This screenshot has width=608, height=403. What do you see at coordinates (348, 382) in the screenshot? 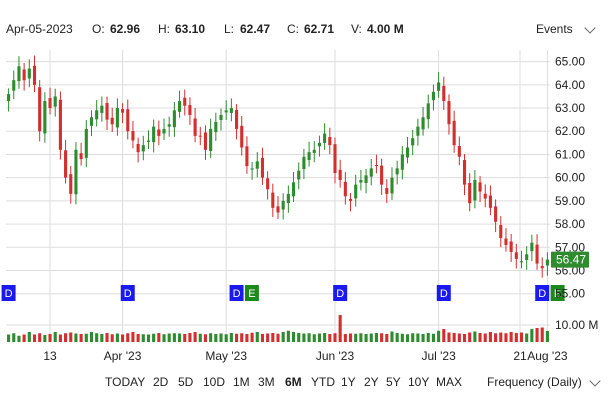
I see `range-1y: 1Y` at bounding box center [348, 382].